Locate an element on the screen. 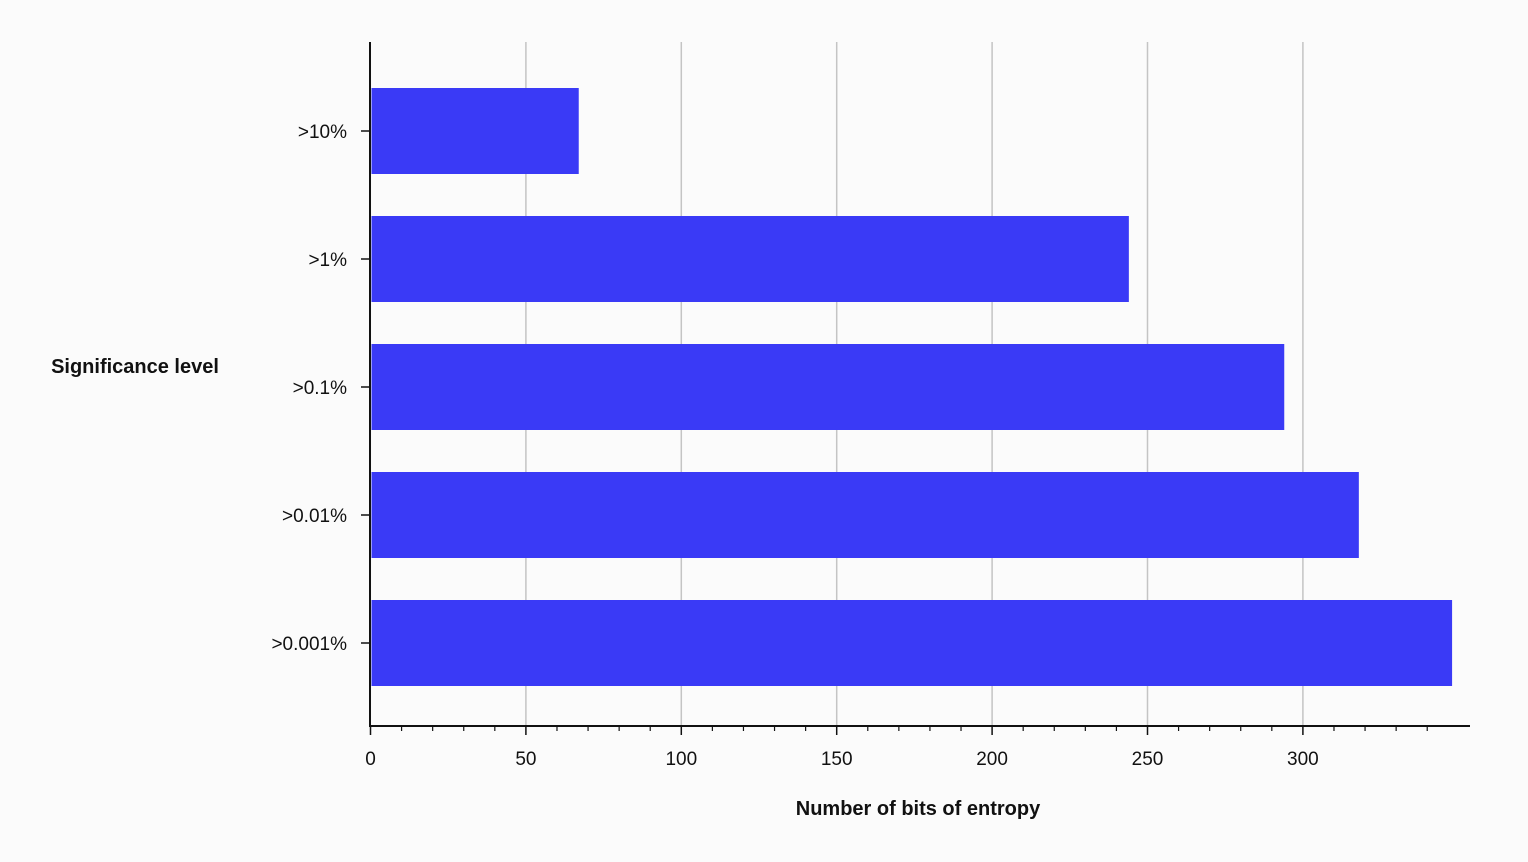  x-tick-label-100: 100 is located at coordinates (681, 759).